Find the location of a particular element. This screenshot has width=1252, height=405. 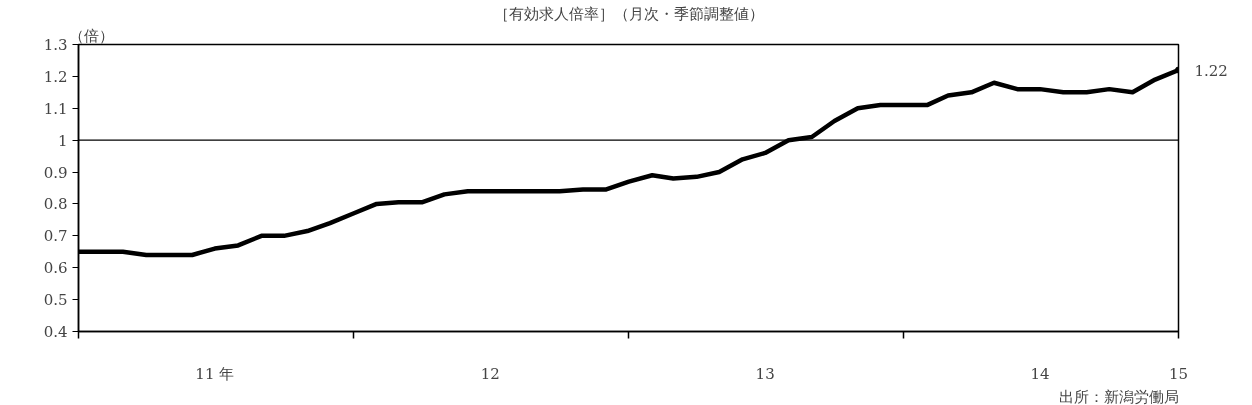

annotation: 1.22 is located at coordinates (1211, 70).